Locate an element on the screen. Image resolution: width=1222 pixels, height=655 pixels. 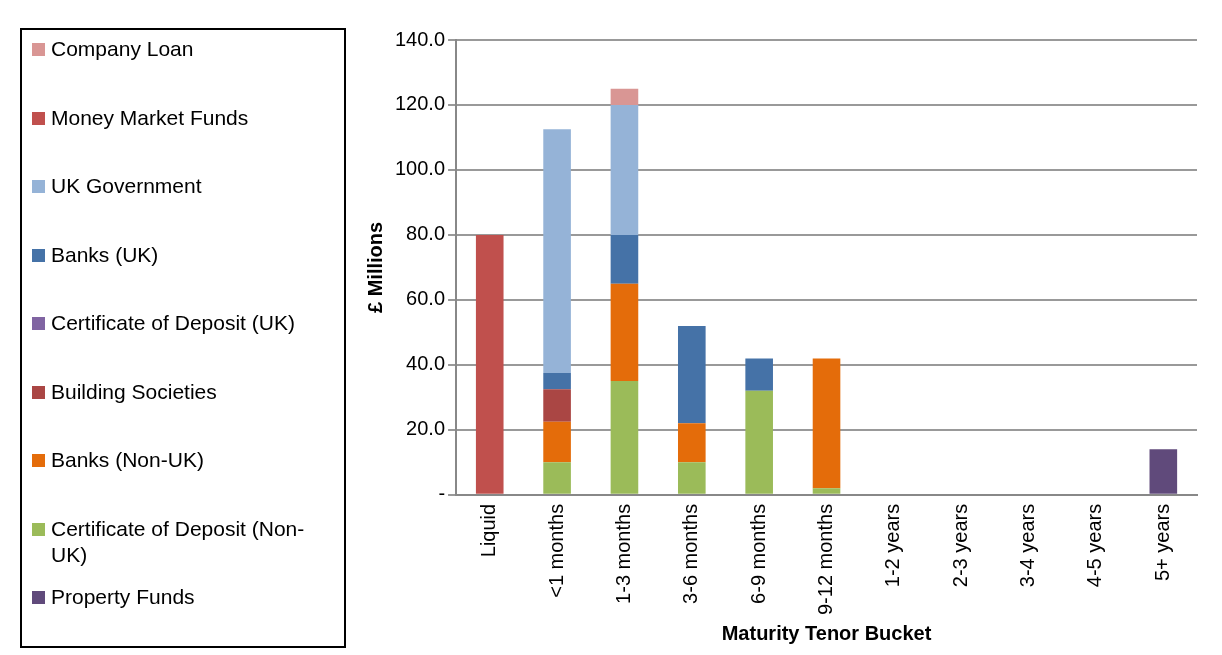
y-tick-label: 60.0 is located at coordinates (426, 298).